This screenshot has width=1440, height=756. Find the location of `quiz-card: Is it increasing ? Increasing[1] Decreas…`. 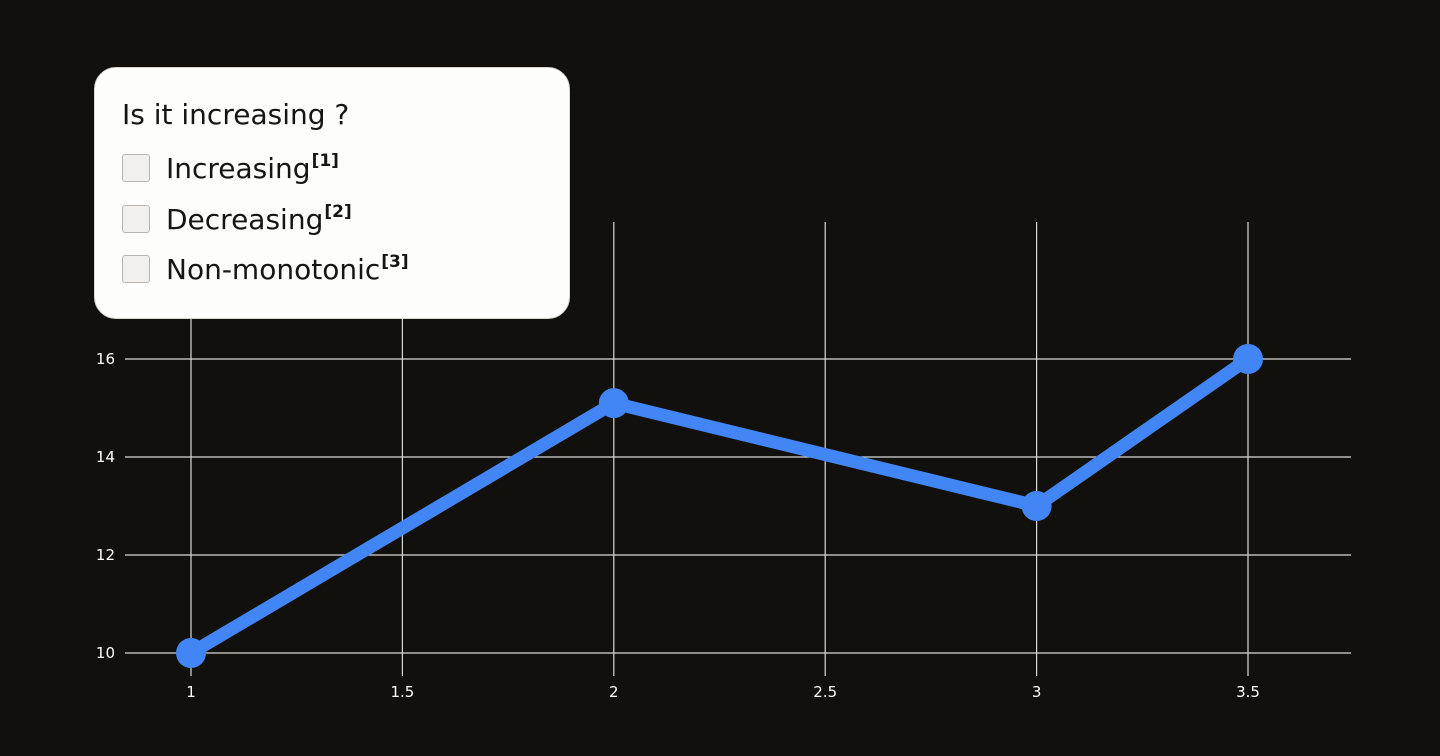

quiz-card: Is it increasing ? Increasing[1] Decreas… is located at coordinates (332, 193).